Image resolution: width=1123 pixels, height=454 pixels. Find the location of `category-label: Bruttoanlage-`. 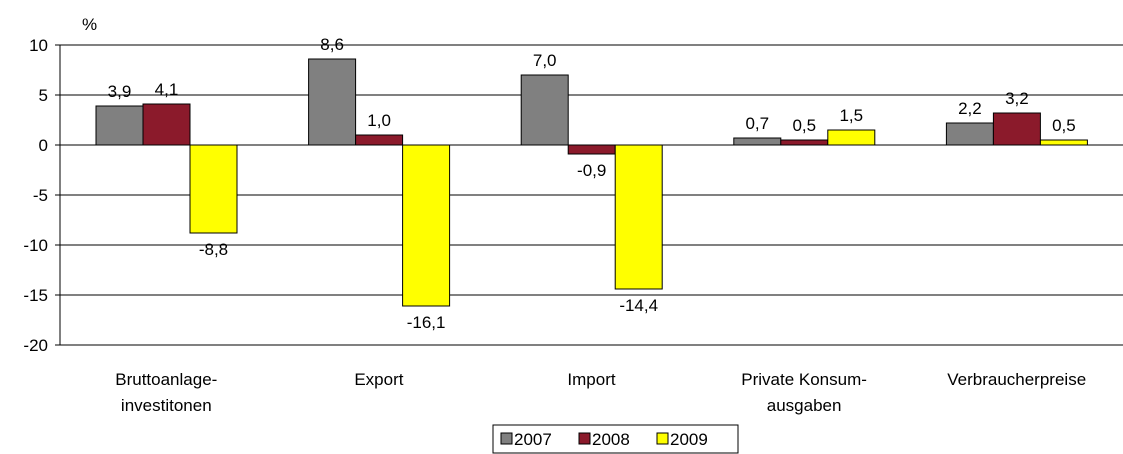

category-label: Bruttoanlage- is located at coordinates (166, 379).